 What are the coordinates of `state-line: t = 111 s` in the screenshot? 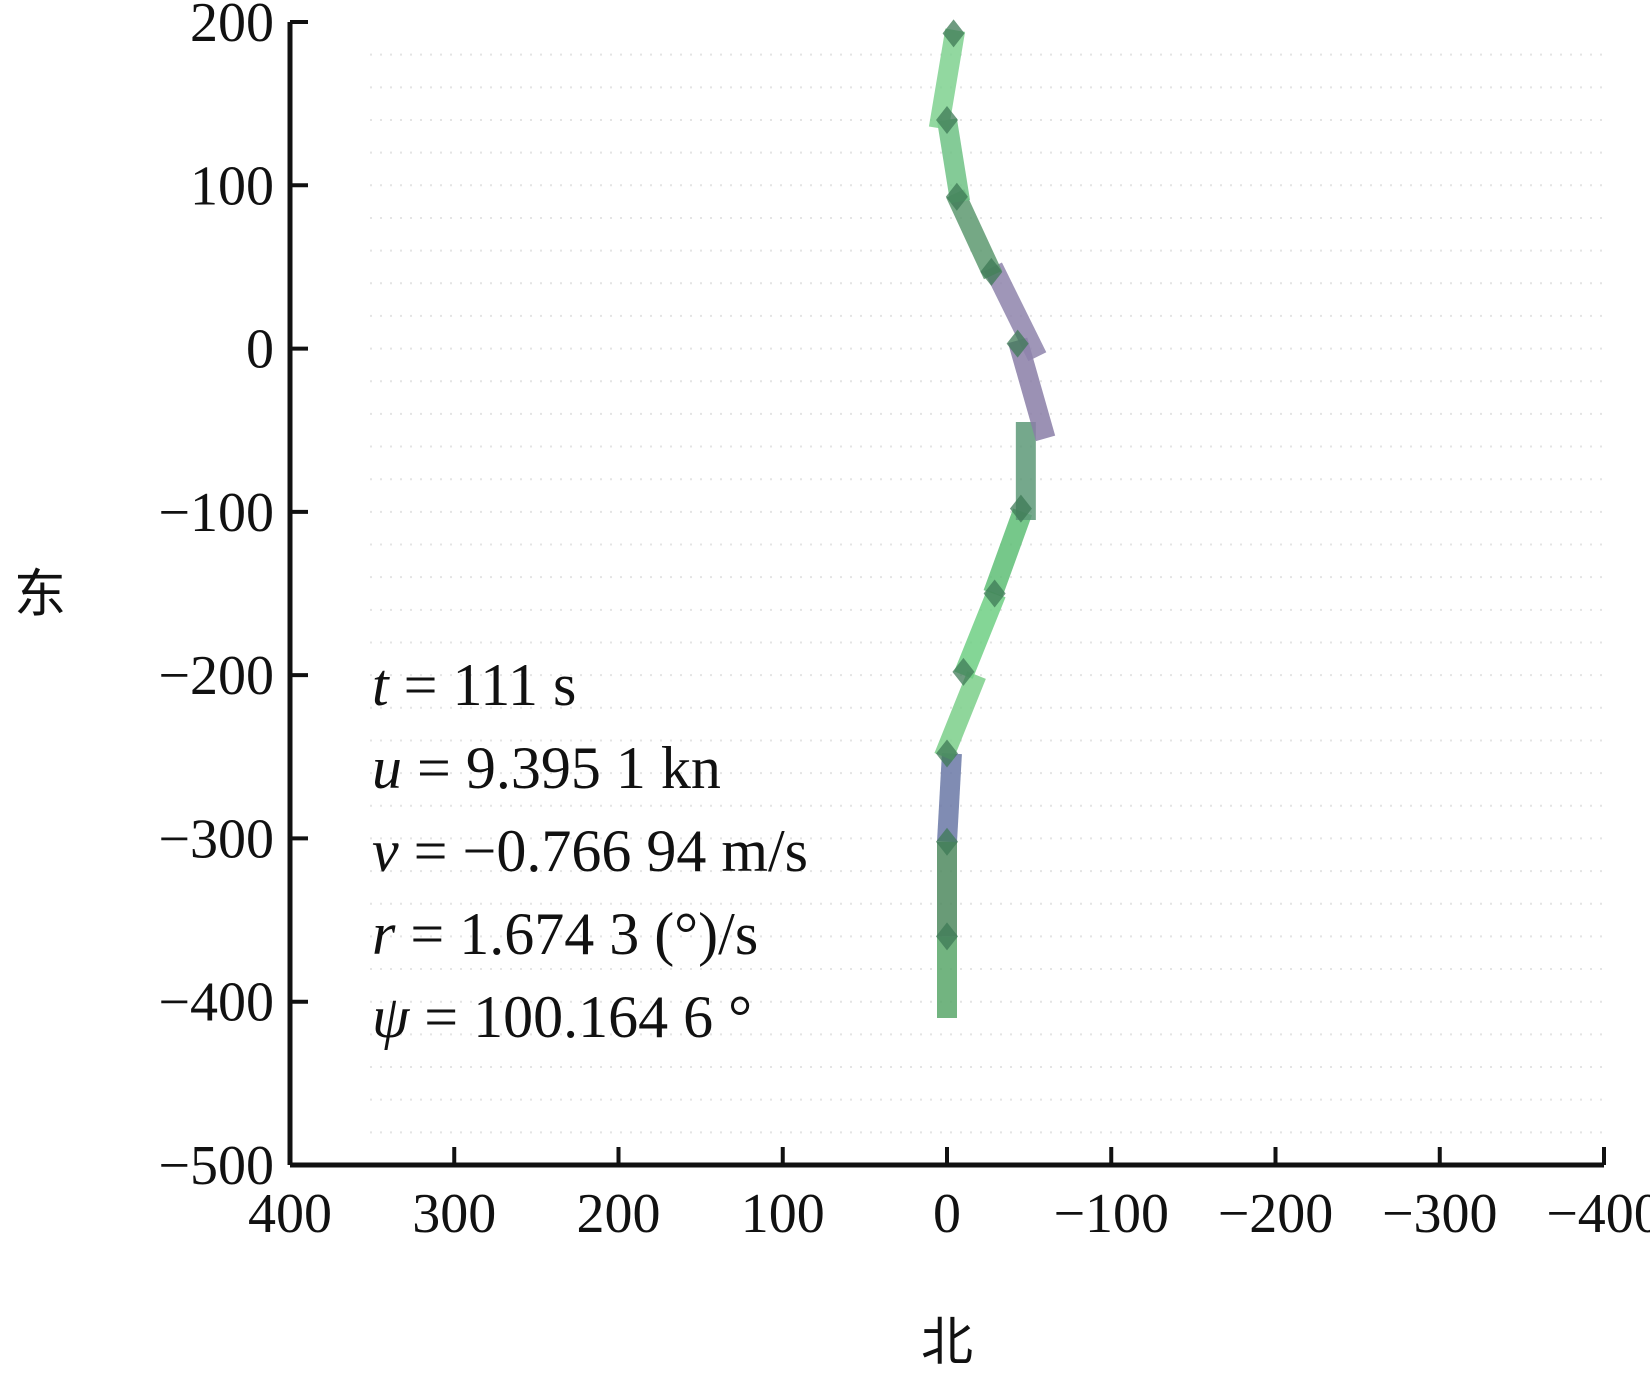 It's located at (474, 685).